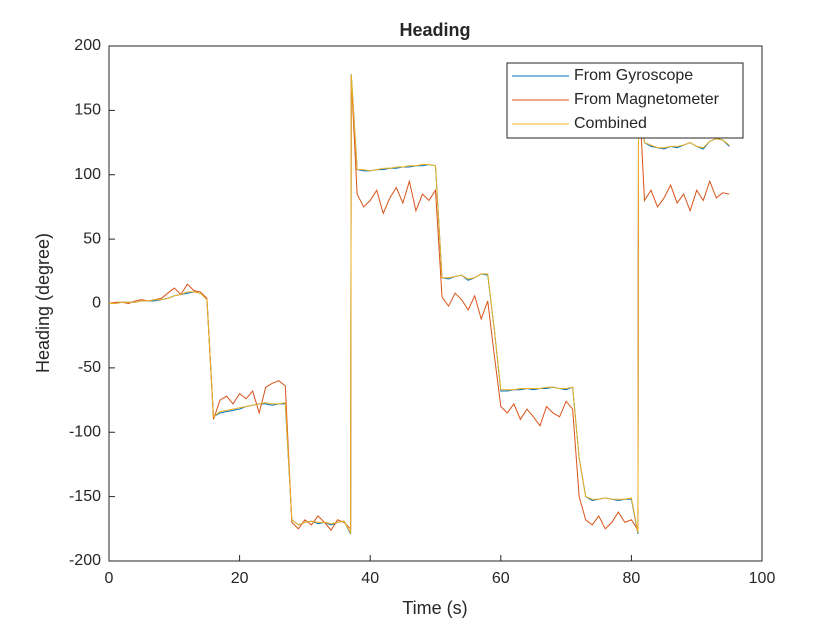 Image resolution: width=840 pixels, height=630 pixels. I want to click on y-tick-label: 50, so click(92, 238).